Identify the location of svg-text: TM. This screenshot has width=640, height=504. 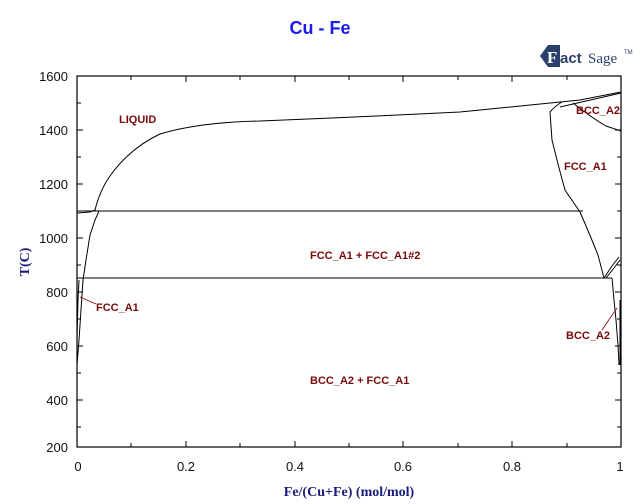
(628, 53).